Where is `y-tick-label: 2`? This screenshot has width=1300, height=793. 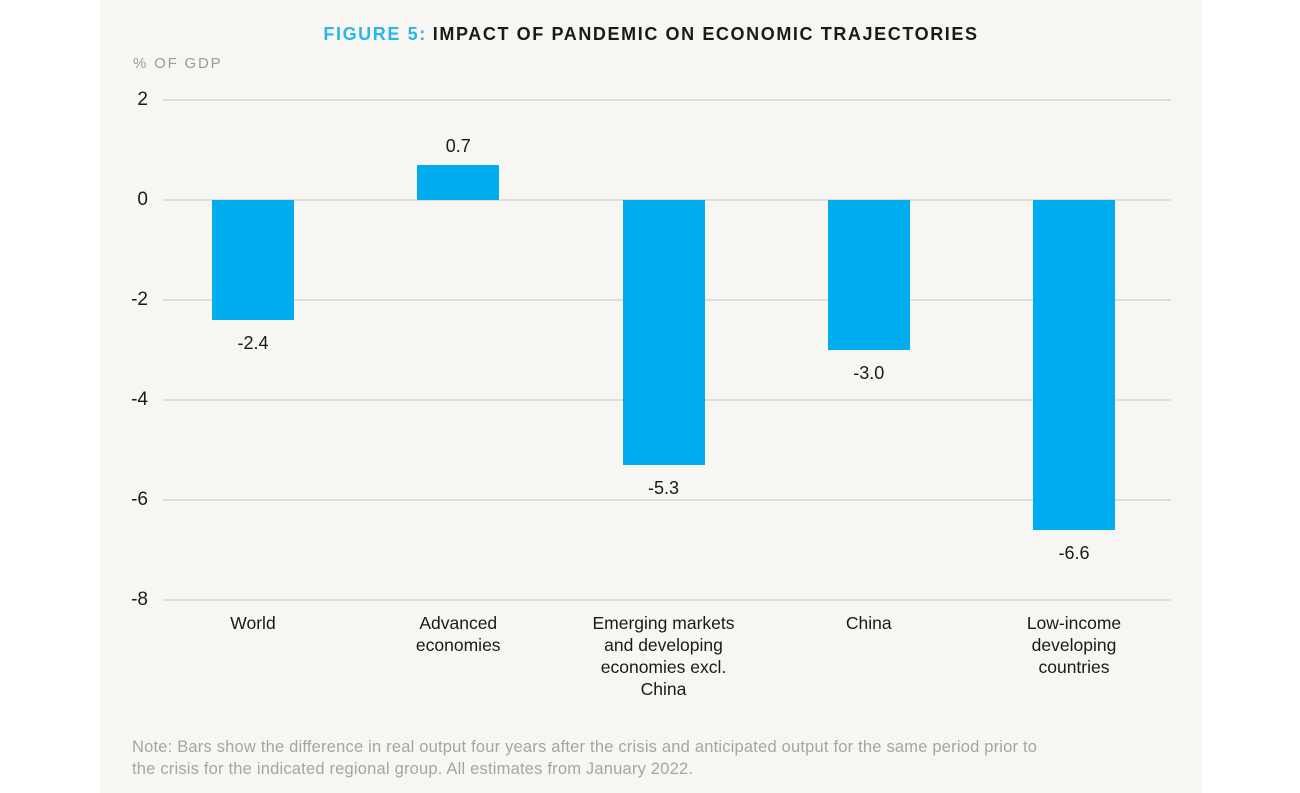
y-tick-label: 2 is located at coordinates (142, 99).